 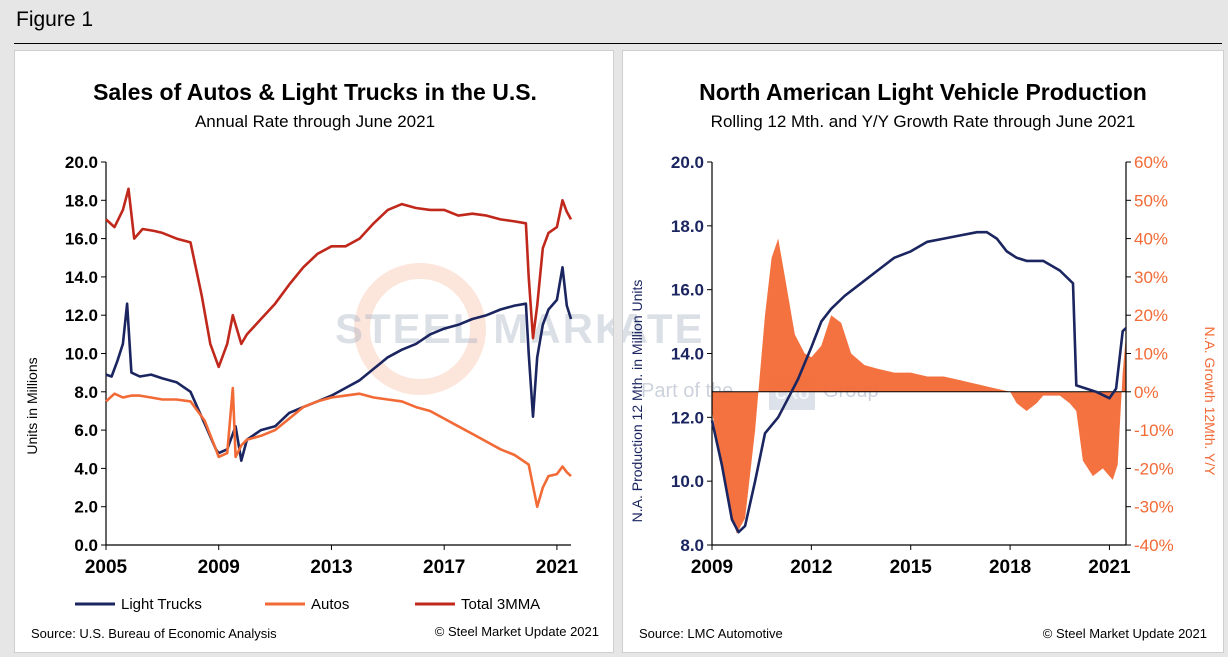 What do you see at coordinates (1151, 239) in the screenshot?
I see `y2-tick-label: 40%` at bounding box center [1151, 239].